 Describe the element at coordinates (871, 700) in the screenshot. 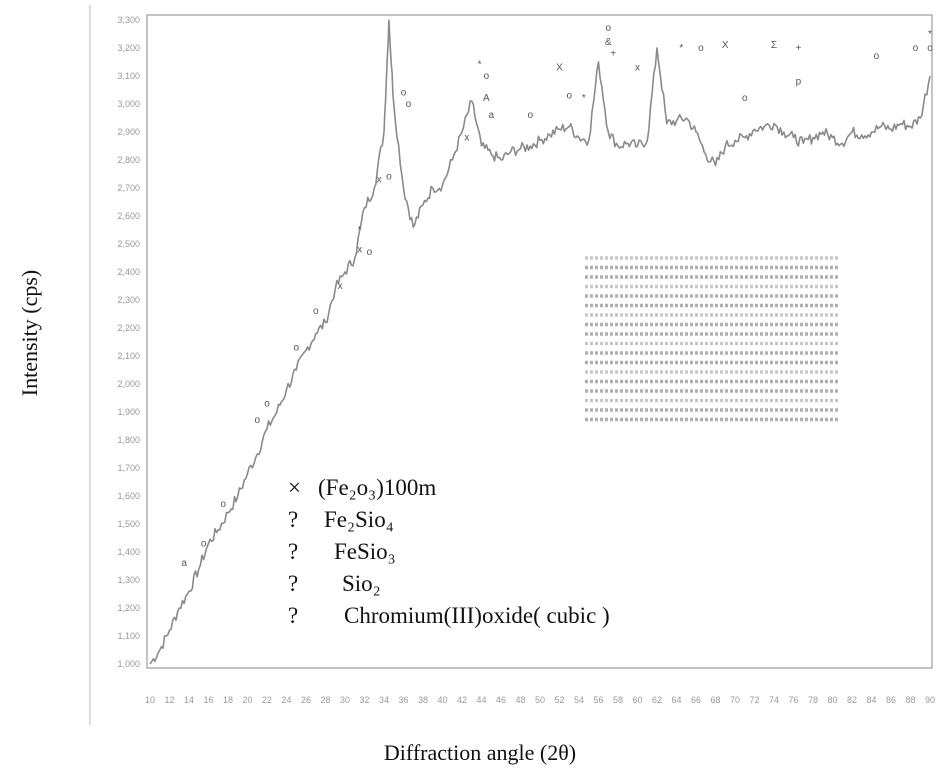

I see `x-tick-label: 84` at that location.